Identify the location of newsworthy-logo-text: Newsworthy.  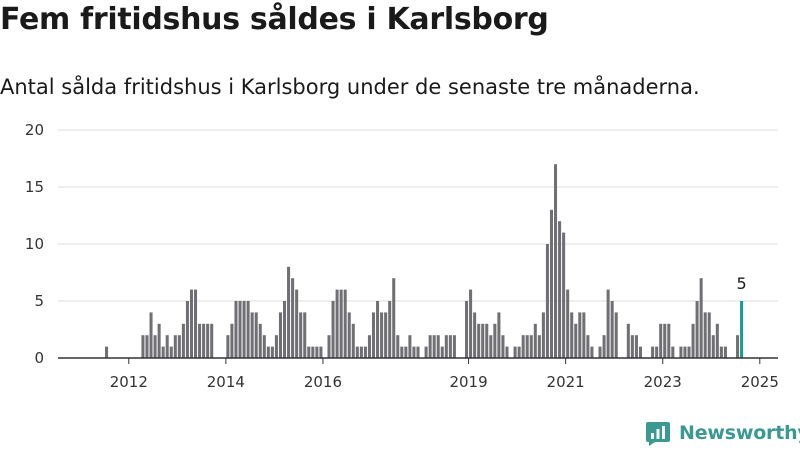
(739, 433).